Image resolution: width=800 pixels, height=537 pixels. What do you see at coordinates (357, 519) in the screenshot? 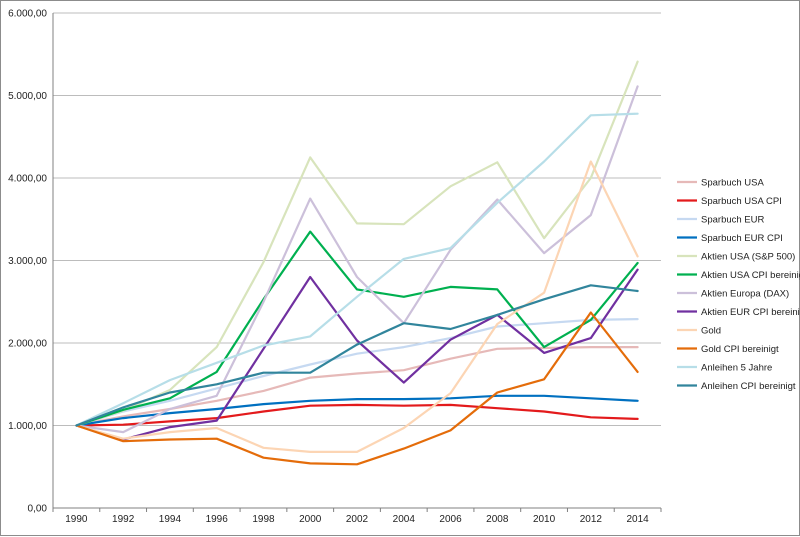
I see `x-tick-label: 2002` at bounding box center [357, 519].